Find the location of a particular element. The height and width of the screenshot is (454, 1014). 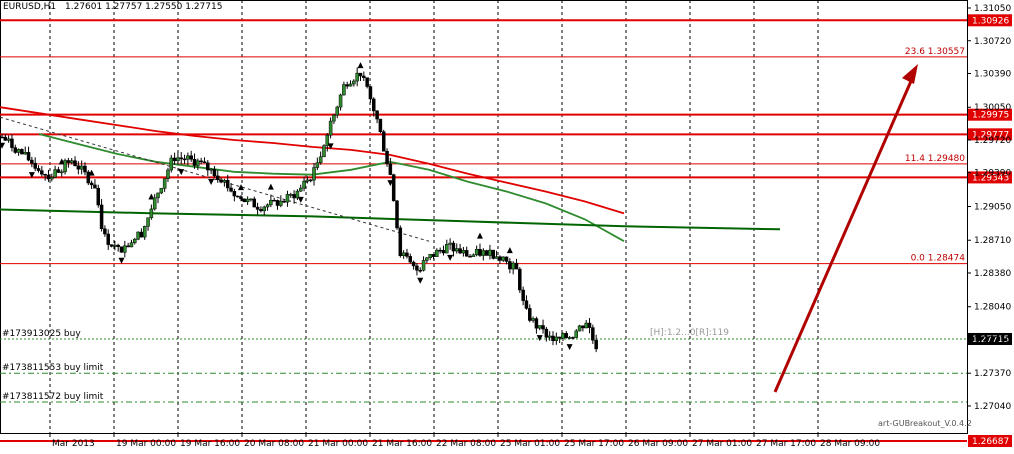

x-tick-label: 20 Mar 08:00 is located at coordinates (274, 444).